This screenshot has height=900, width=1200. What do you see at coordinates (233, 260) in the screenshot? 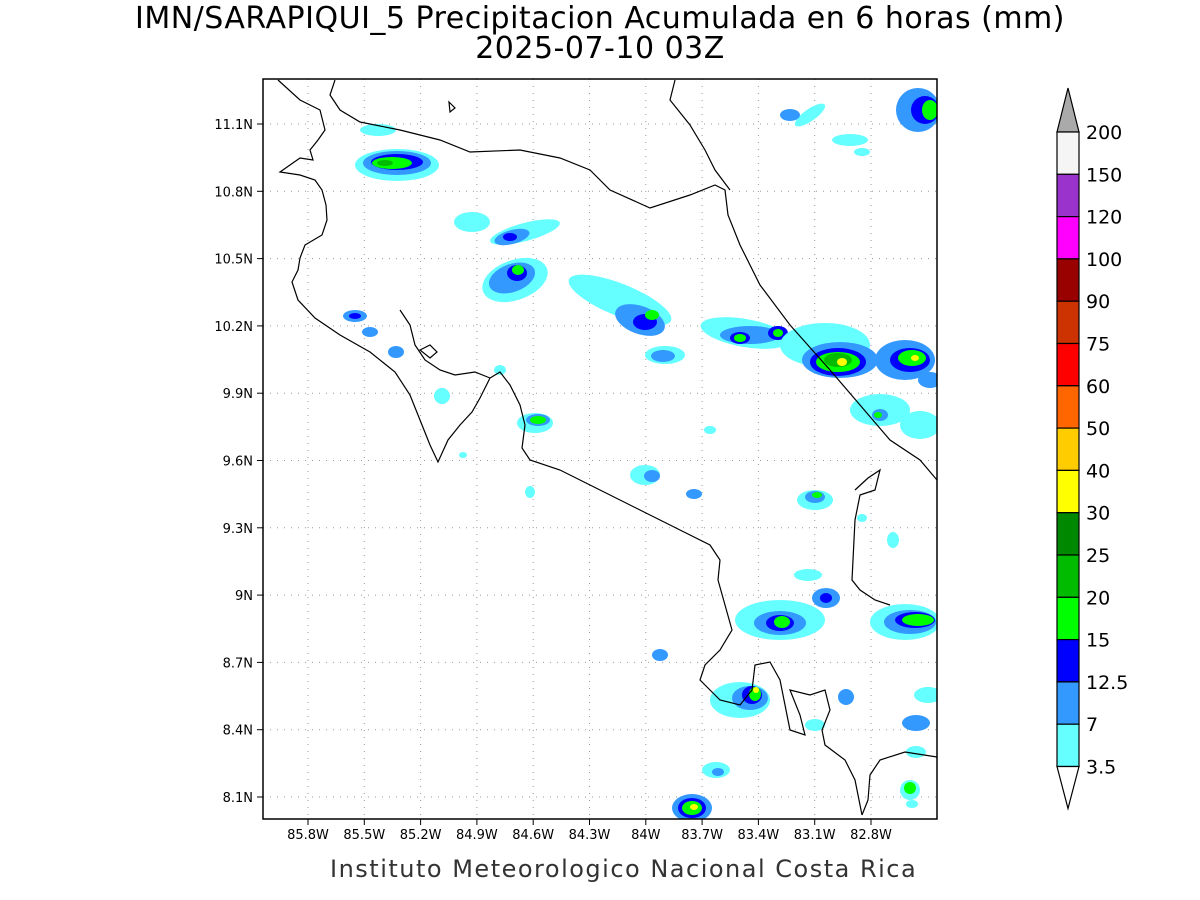
I see `y-tick-label: 10.5N` at bounding box center [233, 260].